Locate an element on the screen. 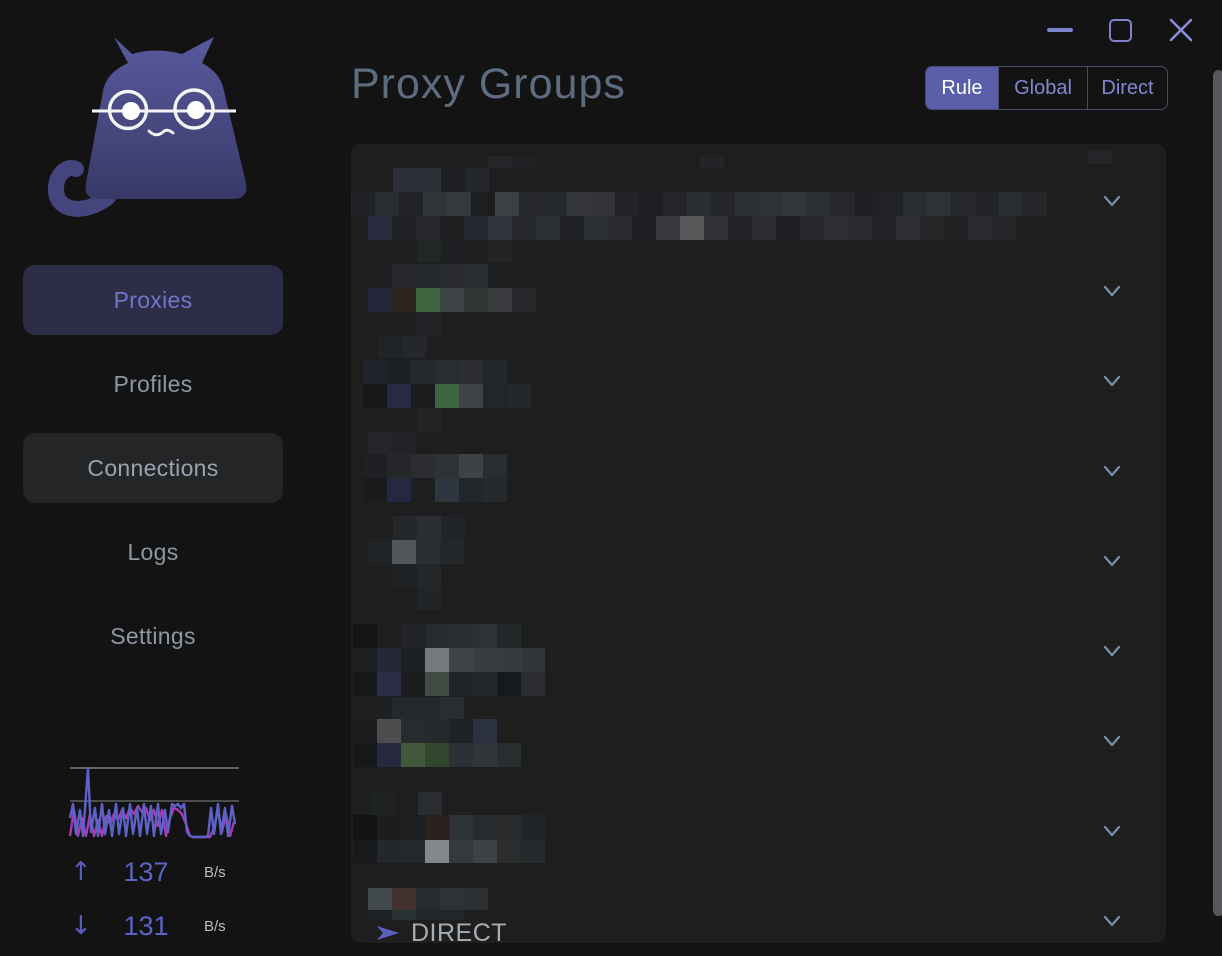 The height and width of the screenshot is (956, 1222). minimize-button is located at coordinates (1060, 30).